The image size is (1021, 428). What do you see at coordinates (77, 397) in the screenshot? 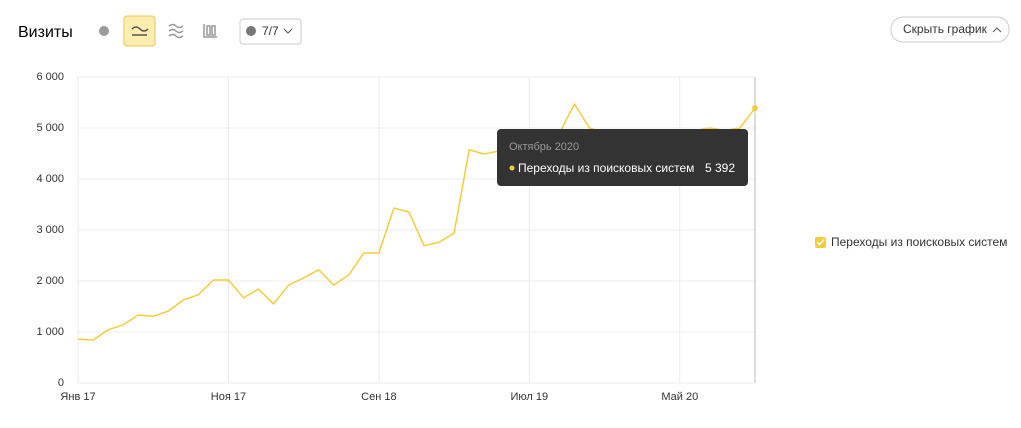
I see `x-tick-label: Янв 17` at bounding box center [77, 397].